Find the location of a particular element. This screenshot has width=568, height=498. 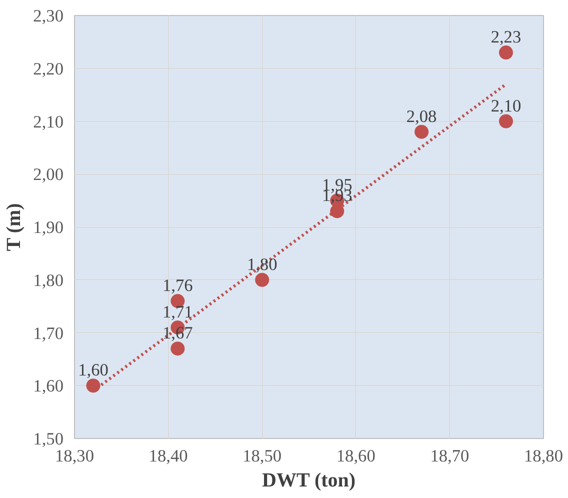

y-tick-label: 2,00 is located at coordinates (48, 174).